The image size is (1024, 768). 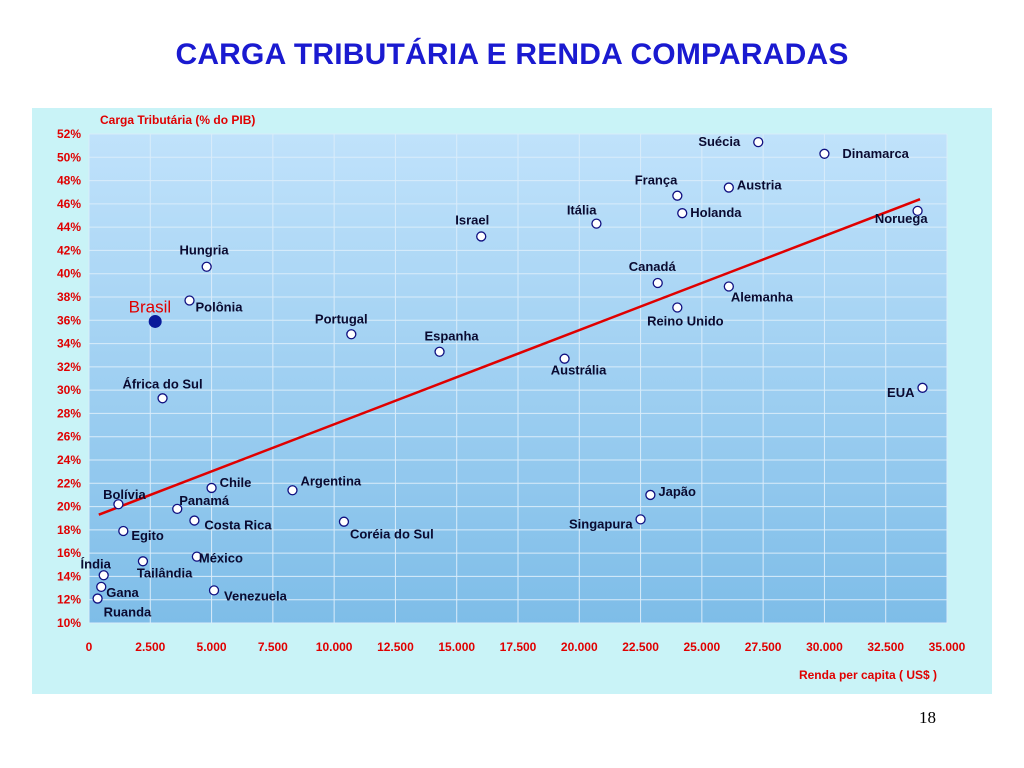 I want to click on point-label: Venezuela, so click(x=256, y=595).